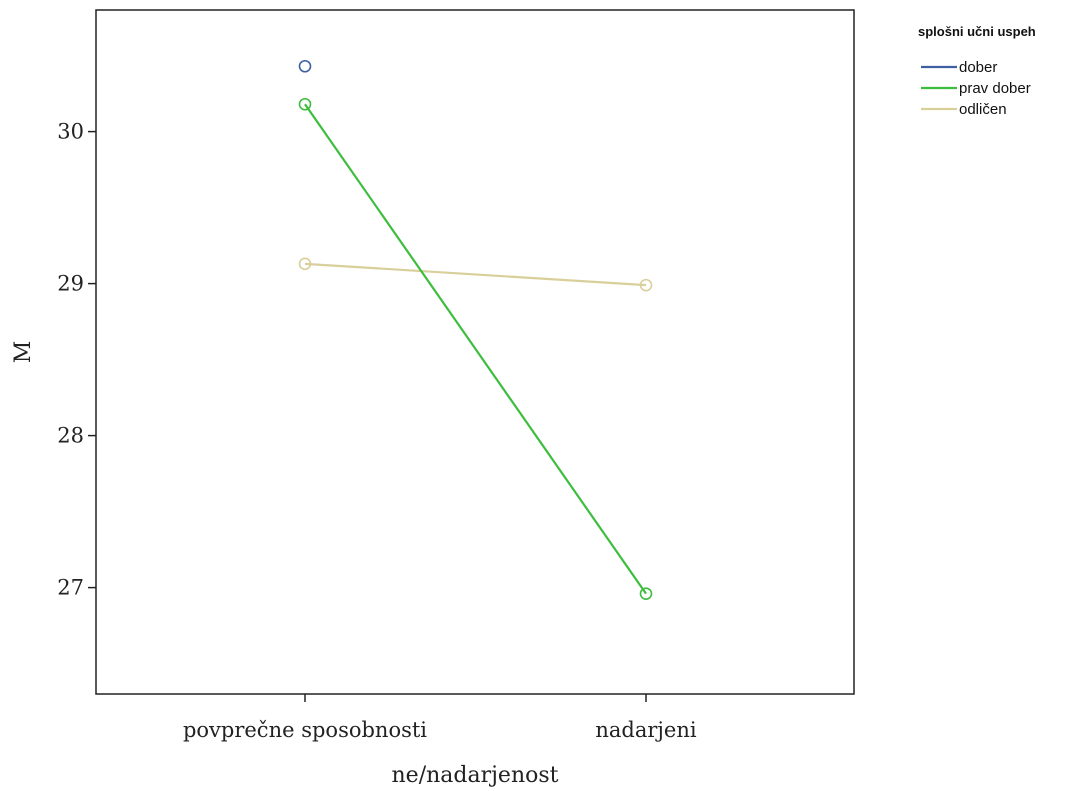  I want to click on x-tick-label: povprečne sposobnosti, so click(305, 730).